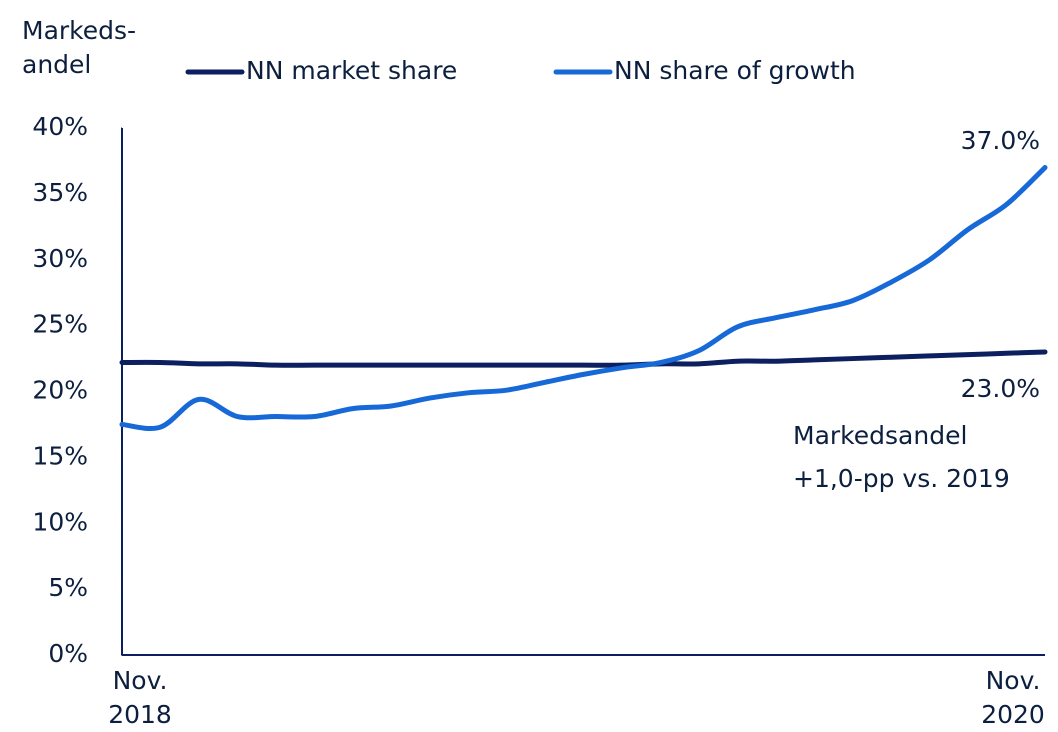  Describe the element at coordinates (1013, 697) in the screenshot. I see `x-tick-label: Nov. 2020` at that location.